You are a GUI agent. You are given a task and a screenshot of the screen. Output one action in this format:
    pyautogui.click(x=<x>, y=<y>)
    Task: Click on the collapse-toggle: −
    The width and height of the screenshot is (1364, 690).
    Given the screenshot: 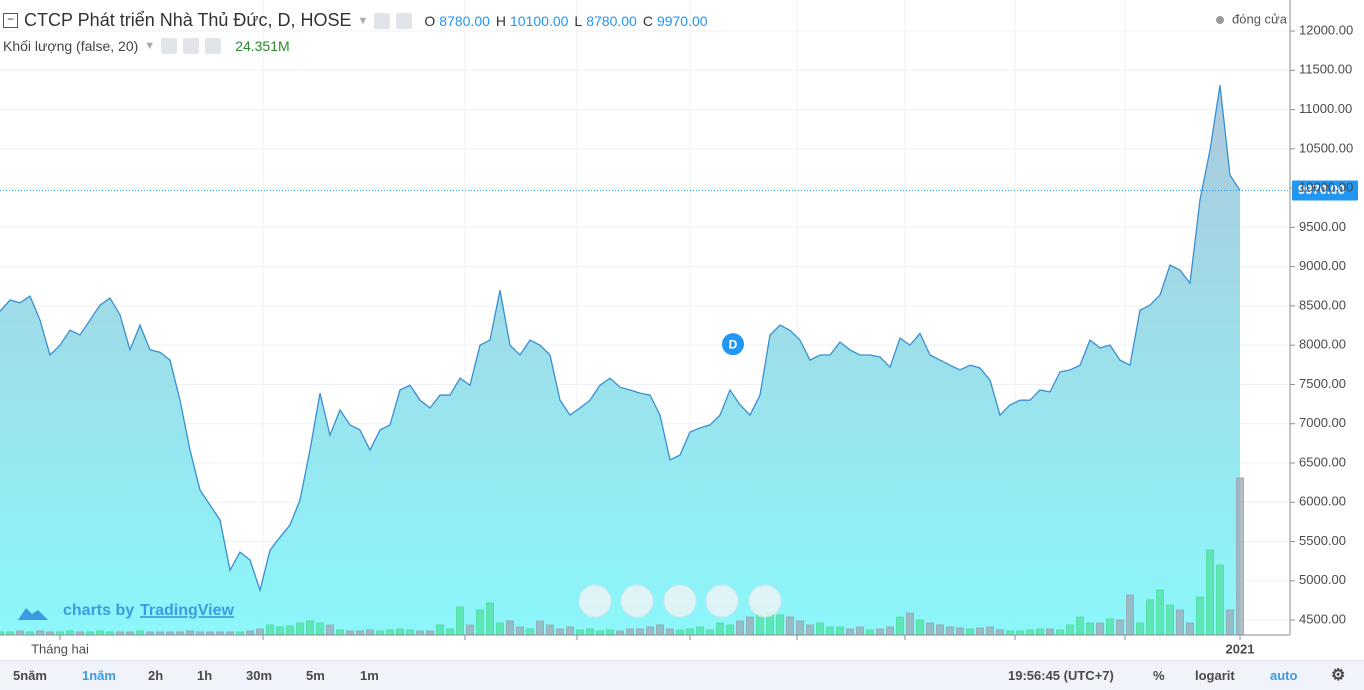 What is the action you would take?
    pyautogui.click(x=10, y=20)
    